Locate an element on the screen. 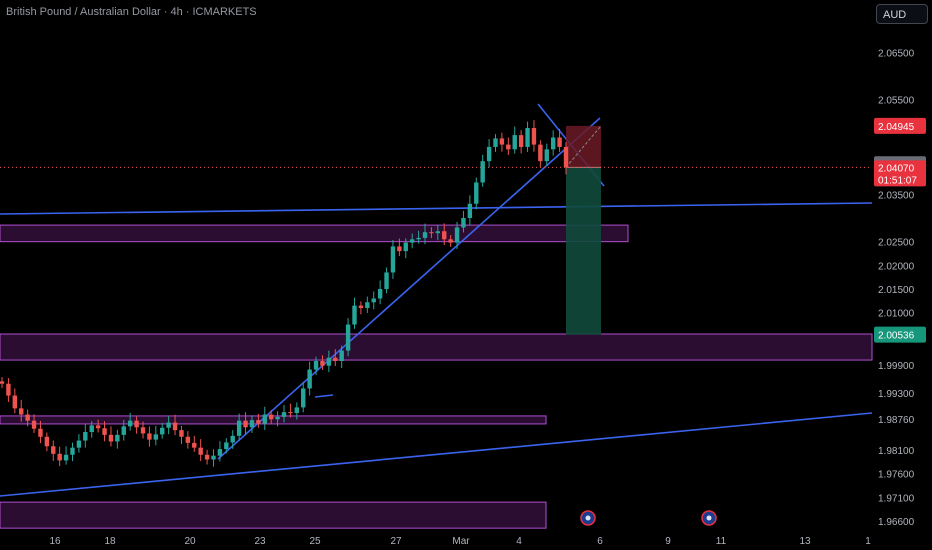 The image size is (932, 550). time-tick-label: 27 is located at coordinates (396, 541).